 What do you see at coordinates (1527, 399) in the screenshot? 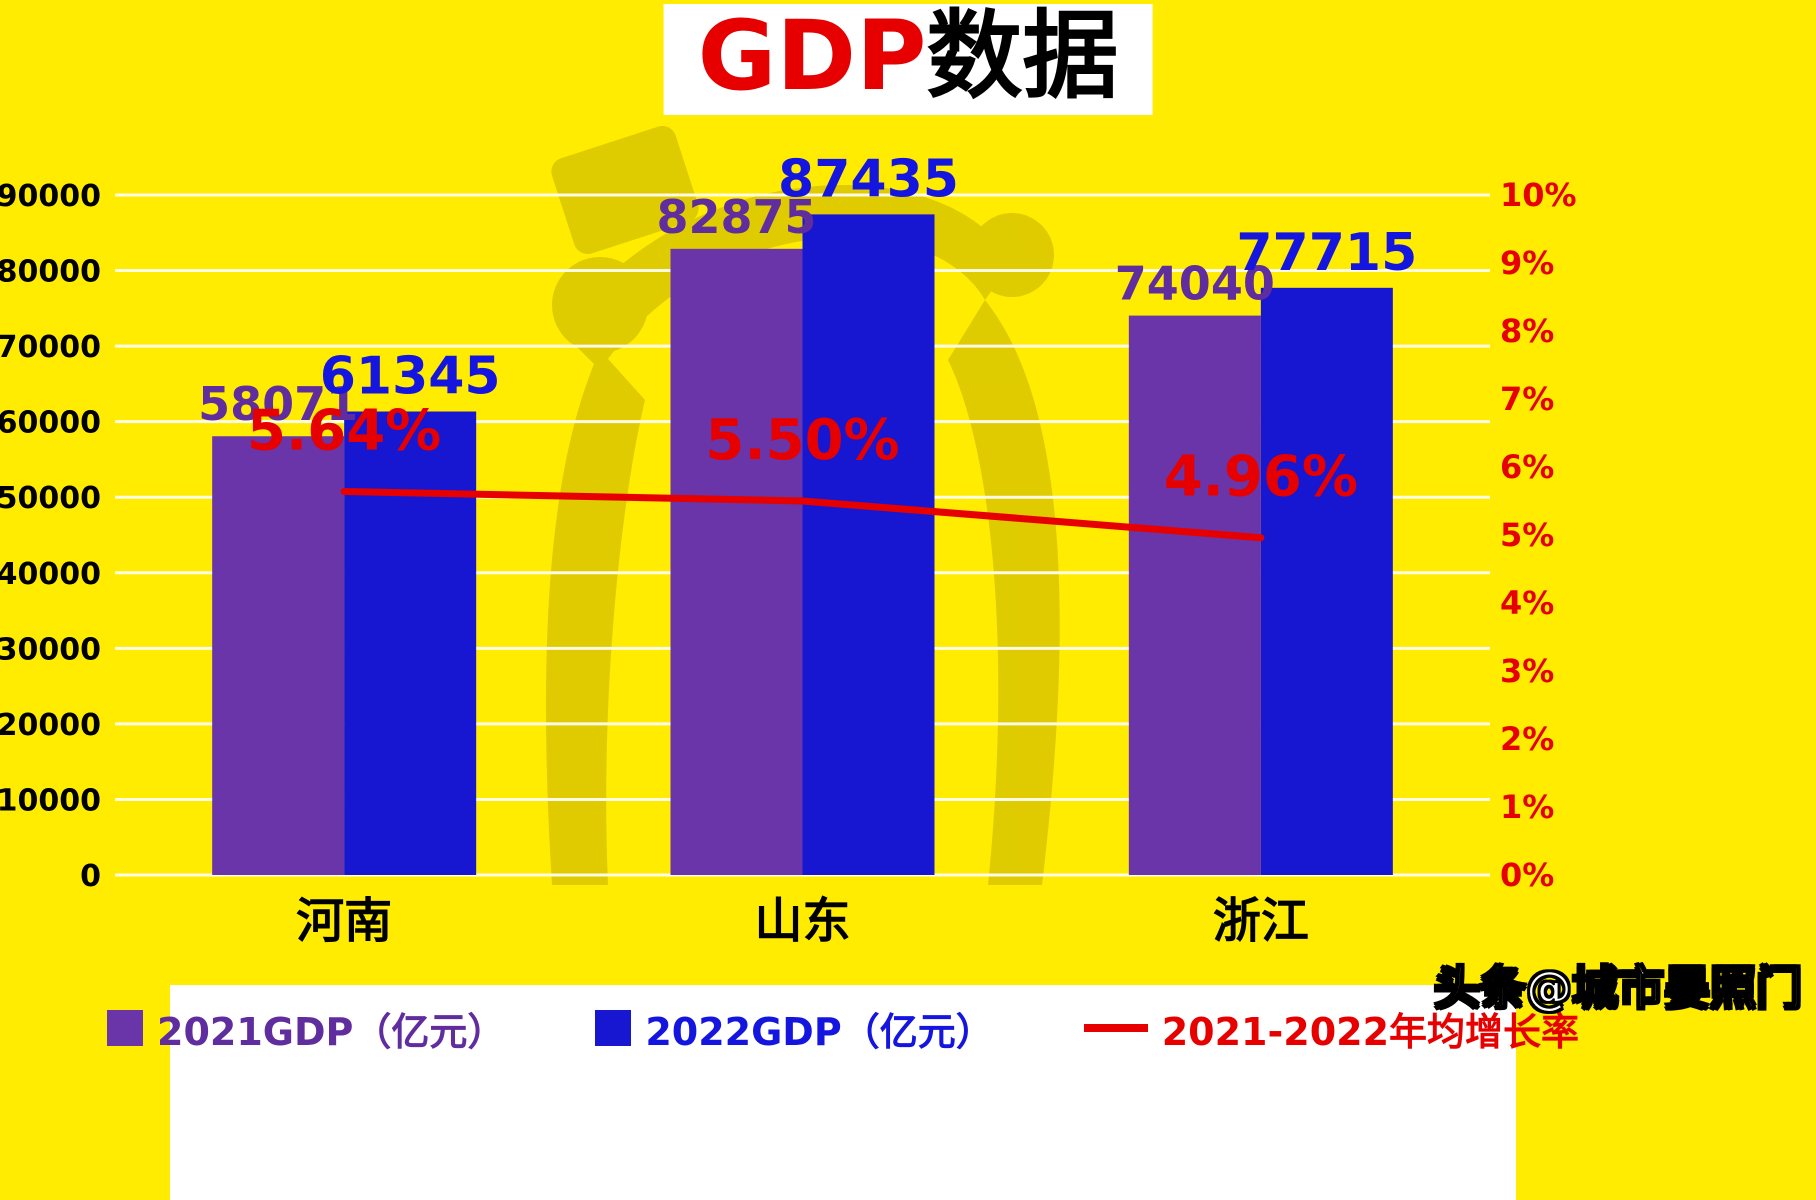
I see `right-axis-tick-label: 7%` at bounding box center [1527, 399].